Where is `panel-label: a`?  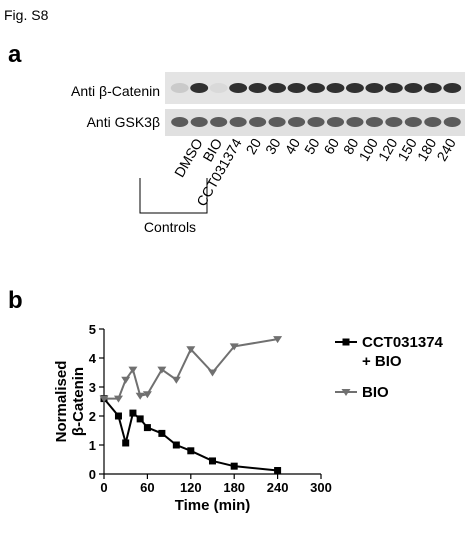 panel-label: a is located at coordinates (15, 54).